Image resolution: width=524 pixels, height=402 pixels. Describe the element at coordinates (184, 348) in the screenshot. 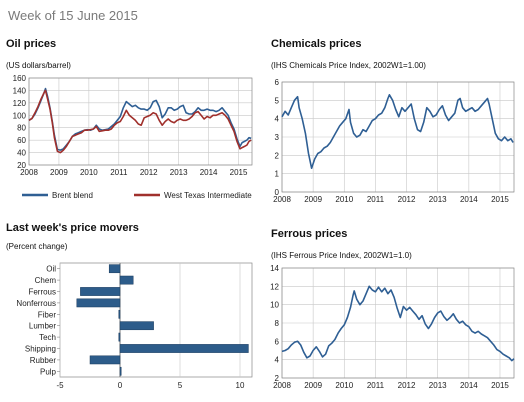

I see `bar-shipping` at that location.